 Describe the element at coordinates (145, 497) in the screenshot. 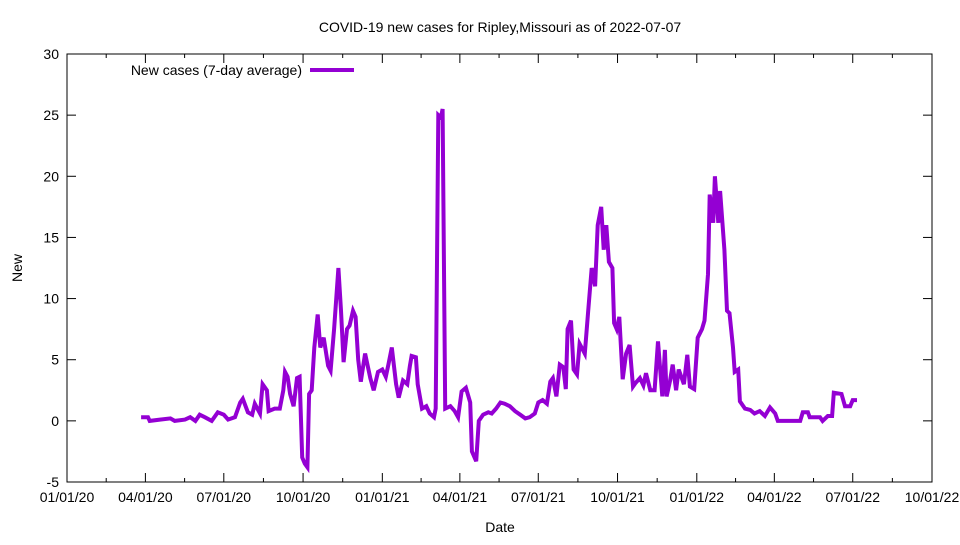

I see `x-tick-label: 04/01/20` at that location.